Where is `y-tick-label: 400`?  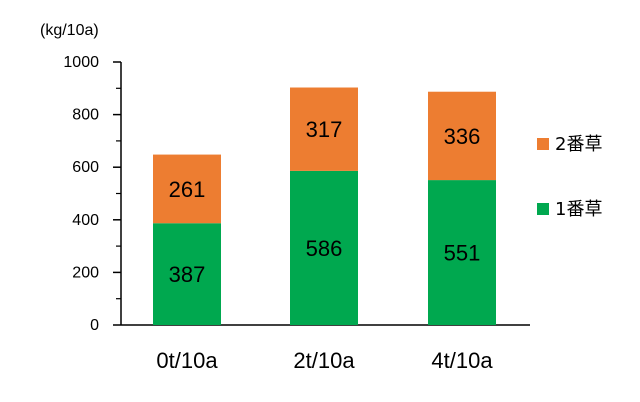 y-tick-label: 400 is located at coordinates (85, 220).